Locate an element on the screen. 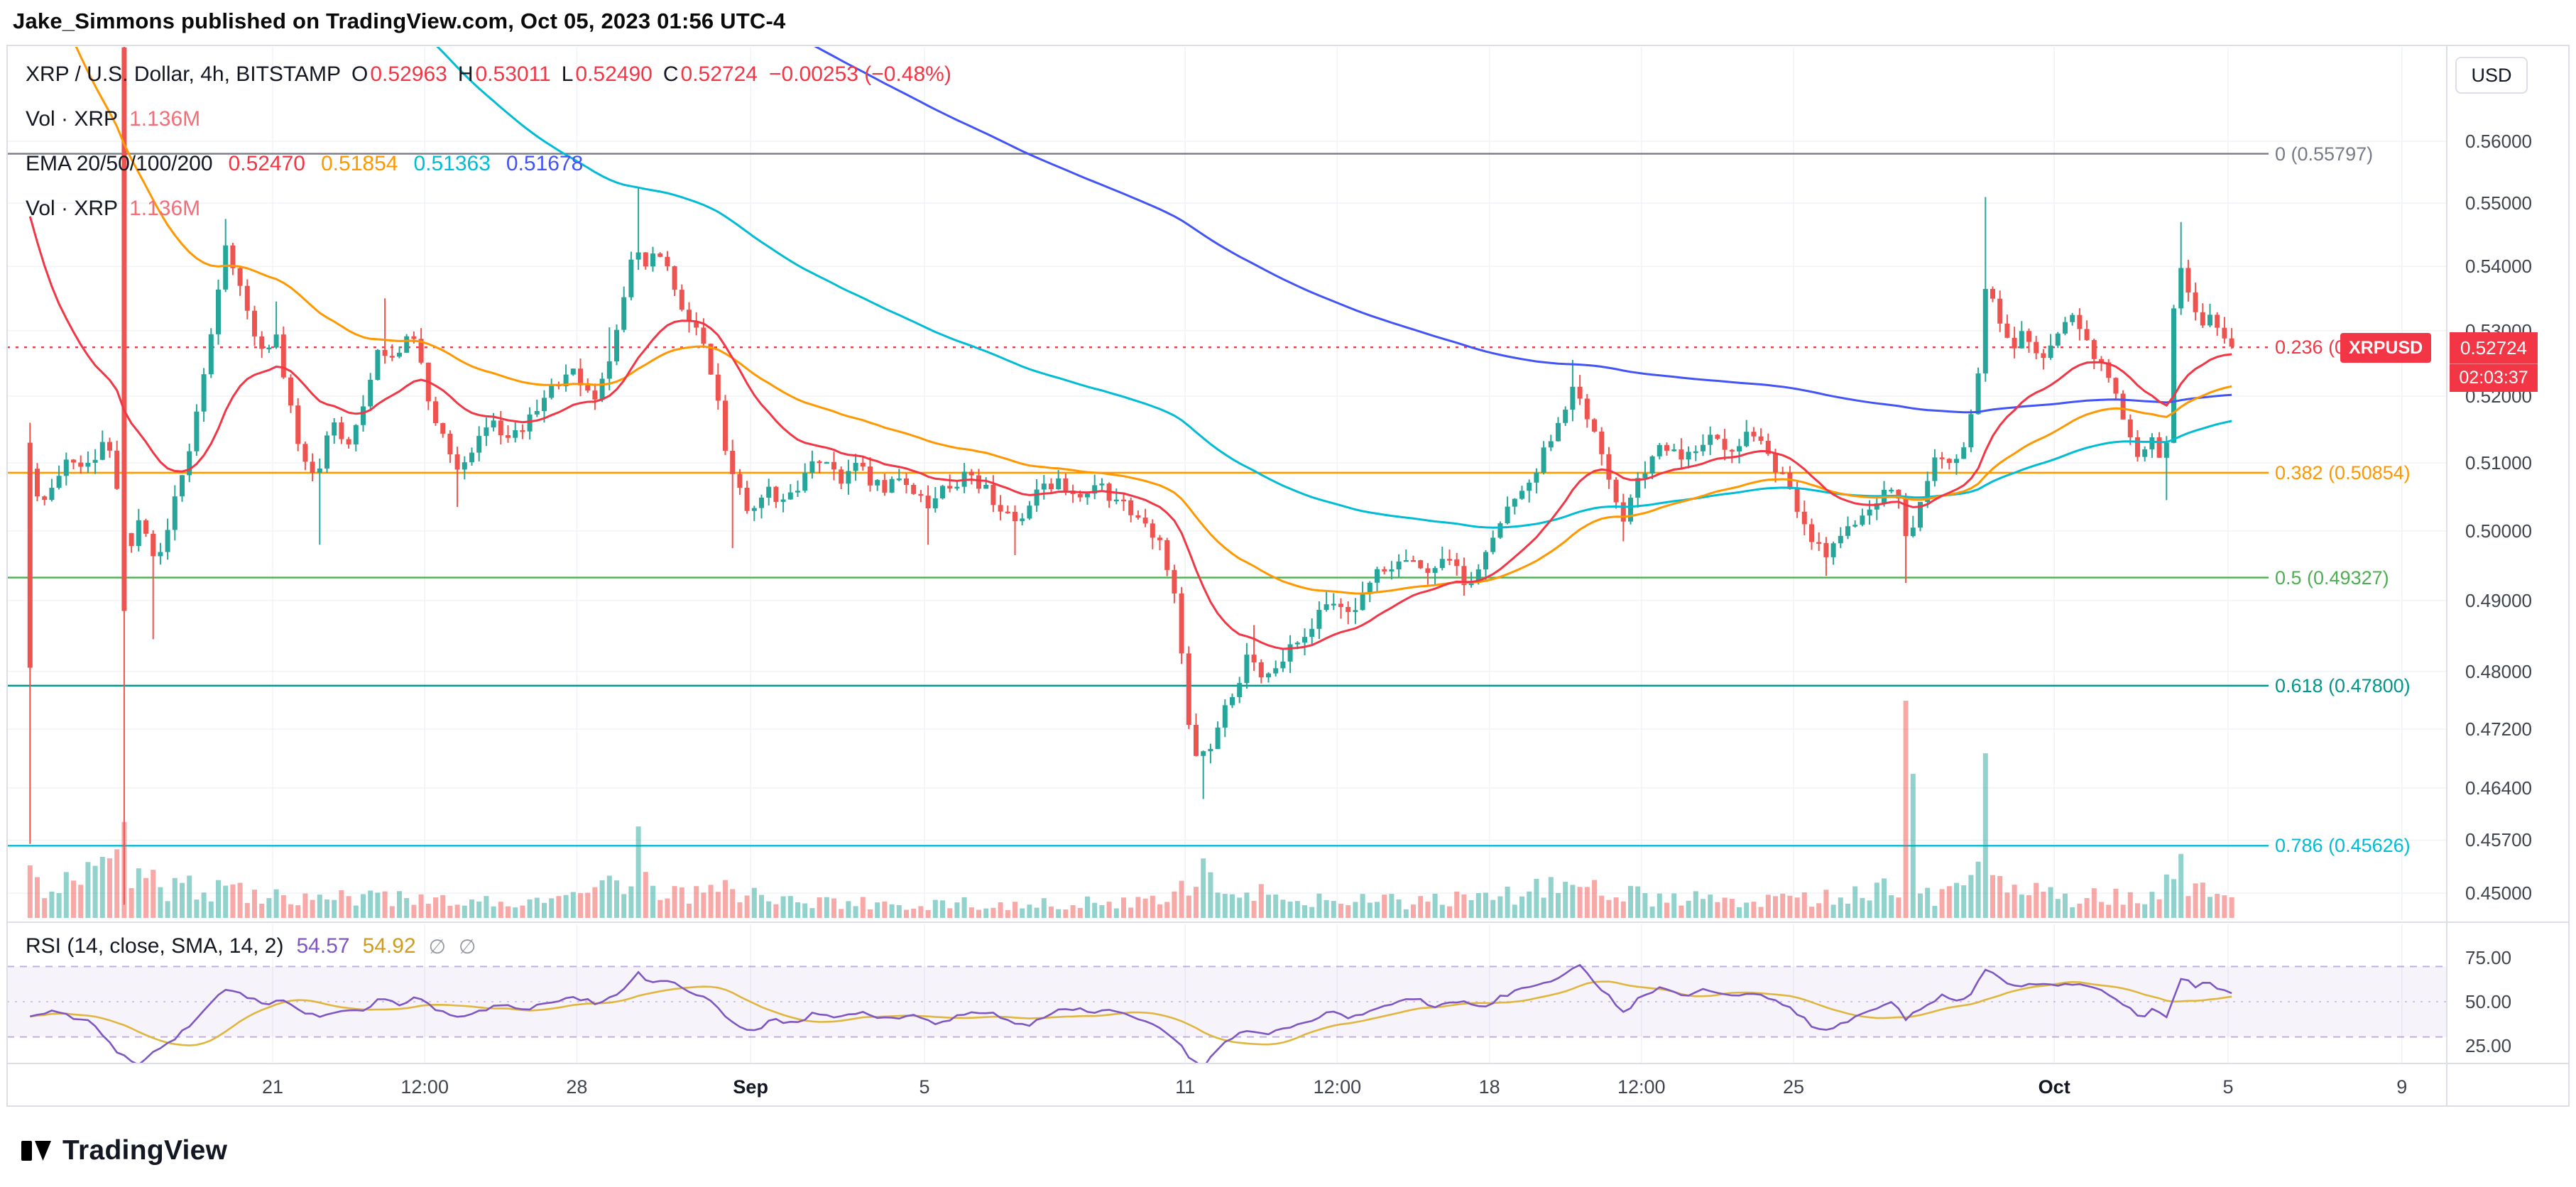 Image resolution: width=2576 pixels, height=1187 pixels. fib-level-label: 0 (0.55797) is located at coordinates (2324, 154).